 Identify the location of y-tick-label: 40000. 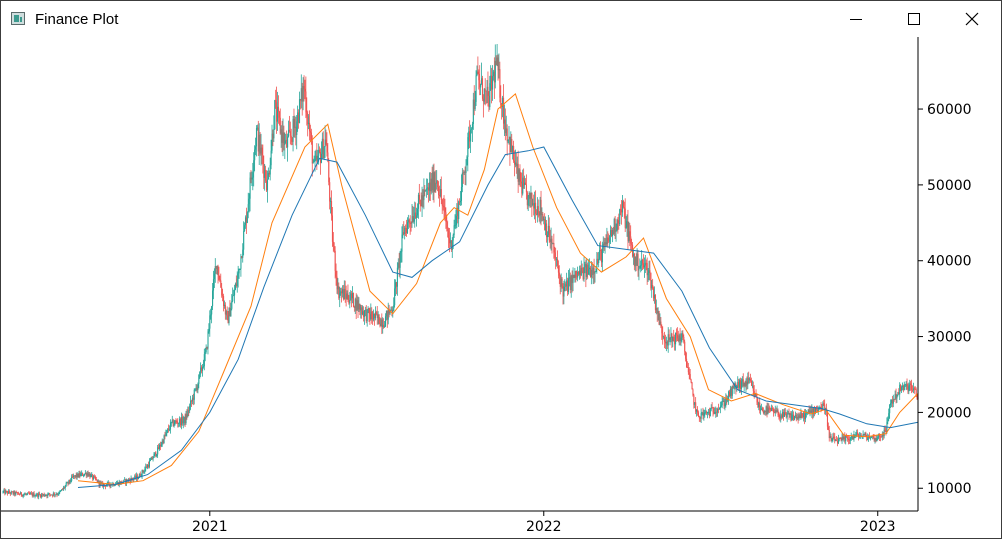
(949, 262).